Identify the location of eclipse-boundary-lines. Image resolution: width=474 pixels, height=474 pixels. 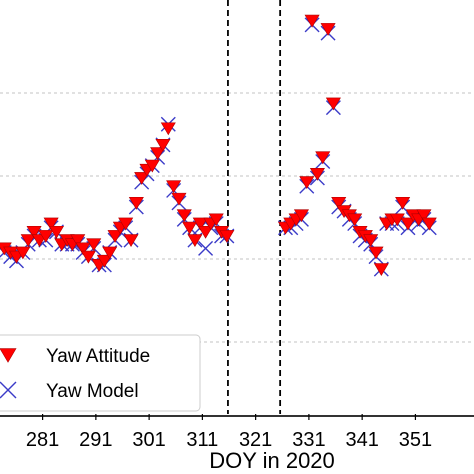
(254, 207).